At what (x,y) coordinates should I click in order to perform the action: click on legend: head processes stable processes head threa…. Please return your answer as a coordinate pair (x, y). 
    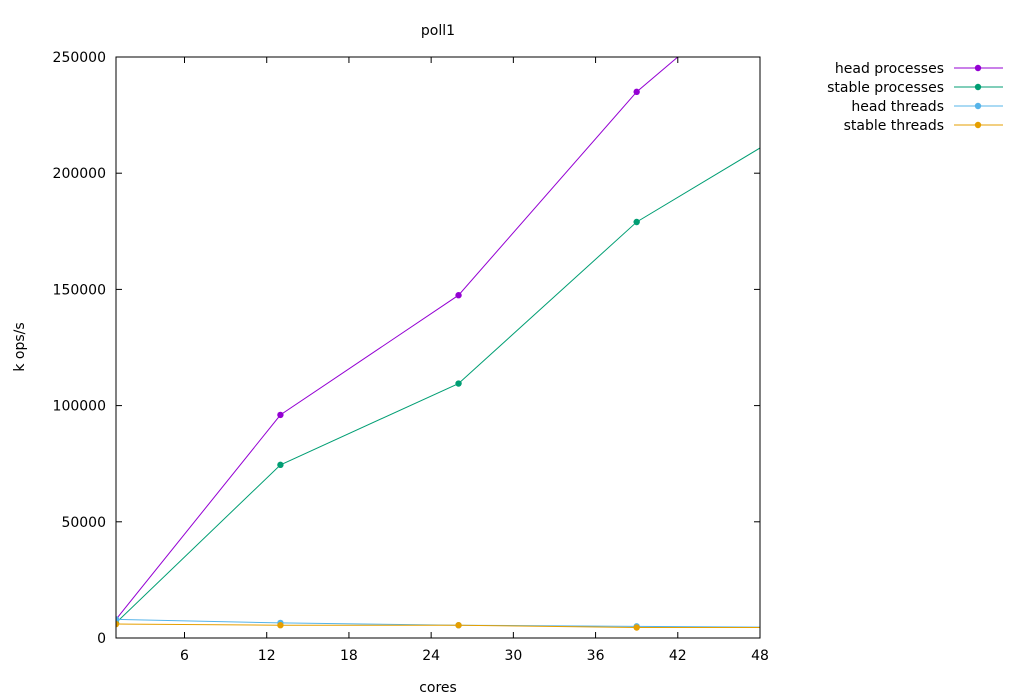
    Looking at the image, I should click on (915, 97).